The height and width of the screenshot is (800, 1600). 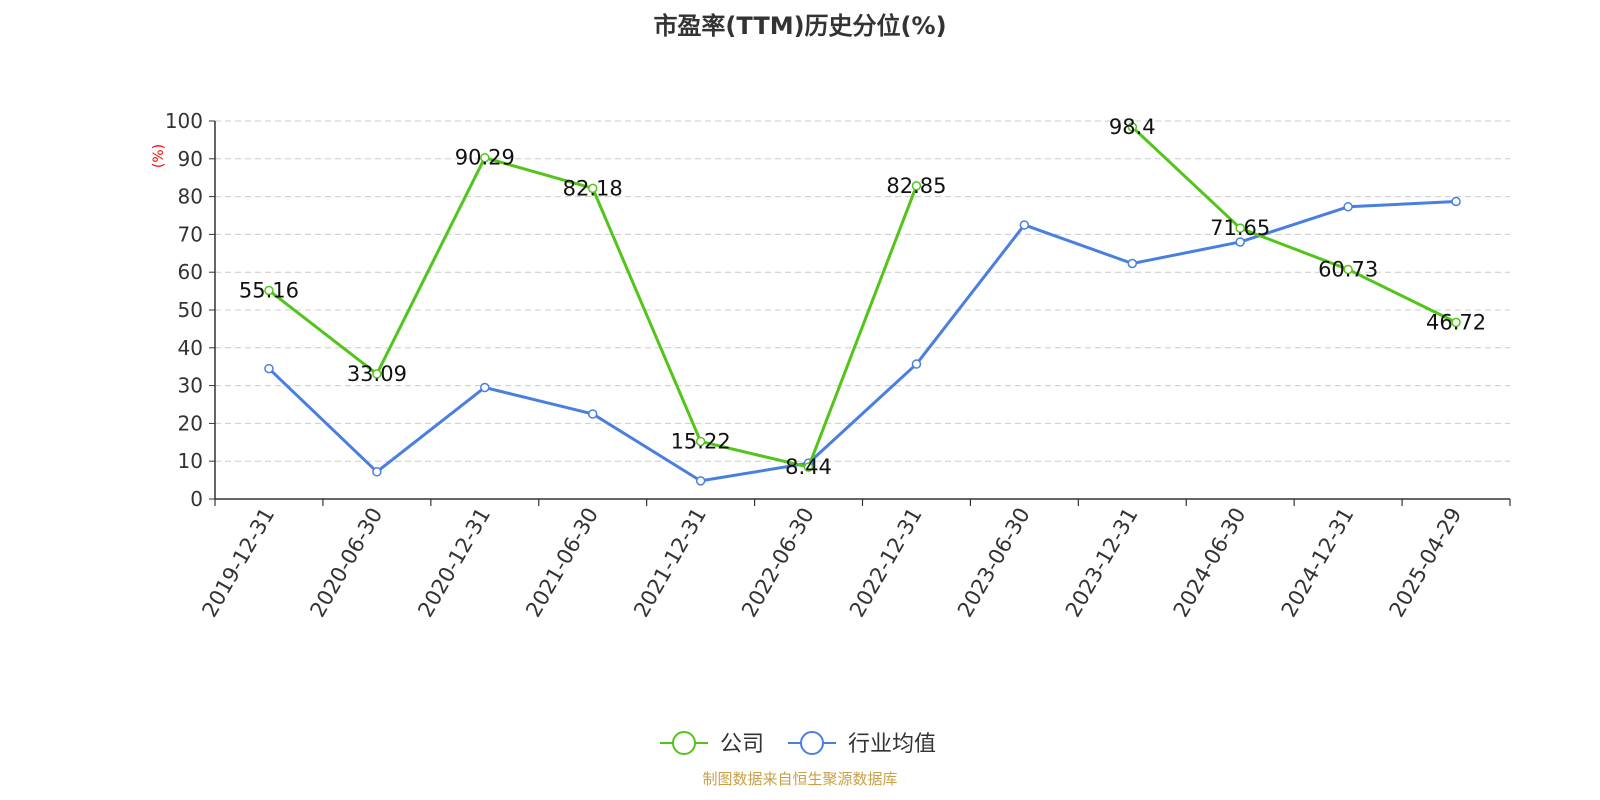 What do you see at coordinates (190, 197) in the screenshot?
I see `y-tick-label: 80` at bounding box center [190, 197].